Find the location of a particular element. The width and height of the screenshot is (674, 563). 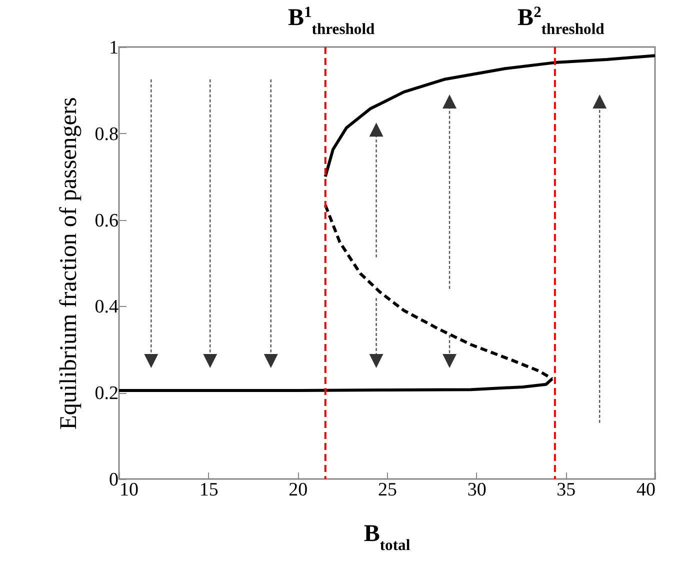

y-tick-label: 0.6 is located at coordinates (106, 221).